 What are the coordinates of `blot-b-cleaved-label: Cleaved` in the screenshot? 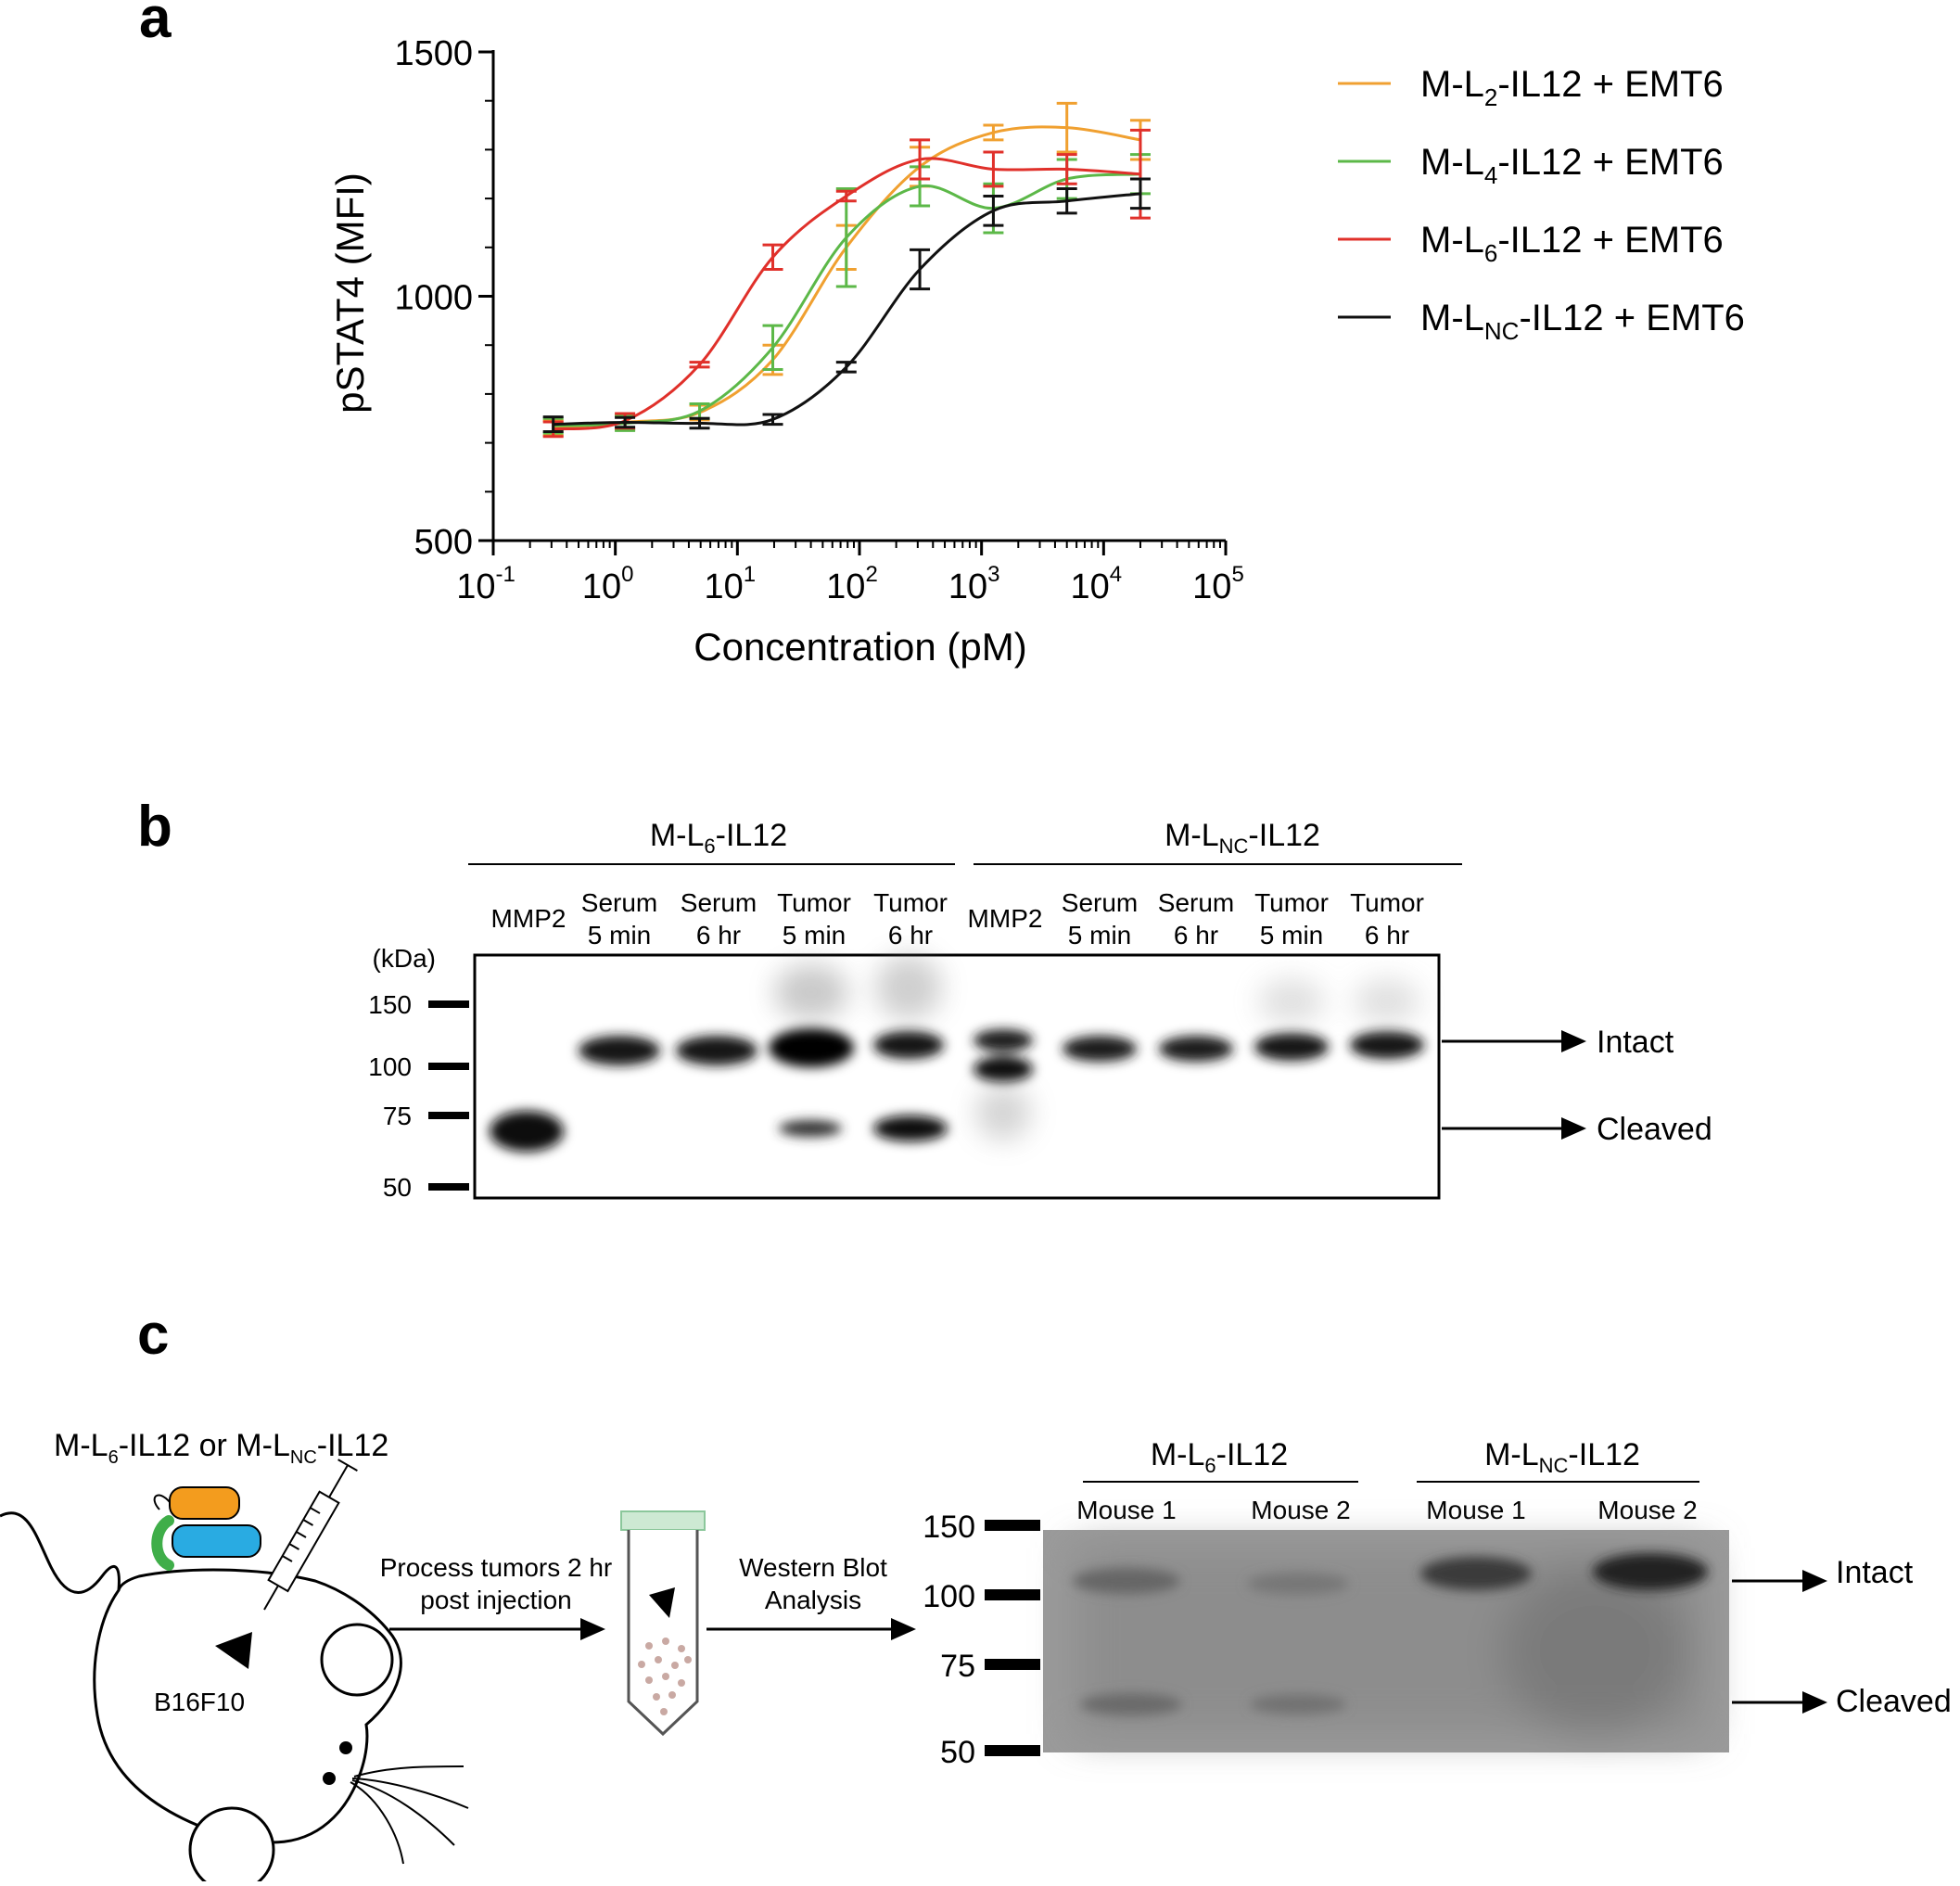 It's located at (1654, 1129).